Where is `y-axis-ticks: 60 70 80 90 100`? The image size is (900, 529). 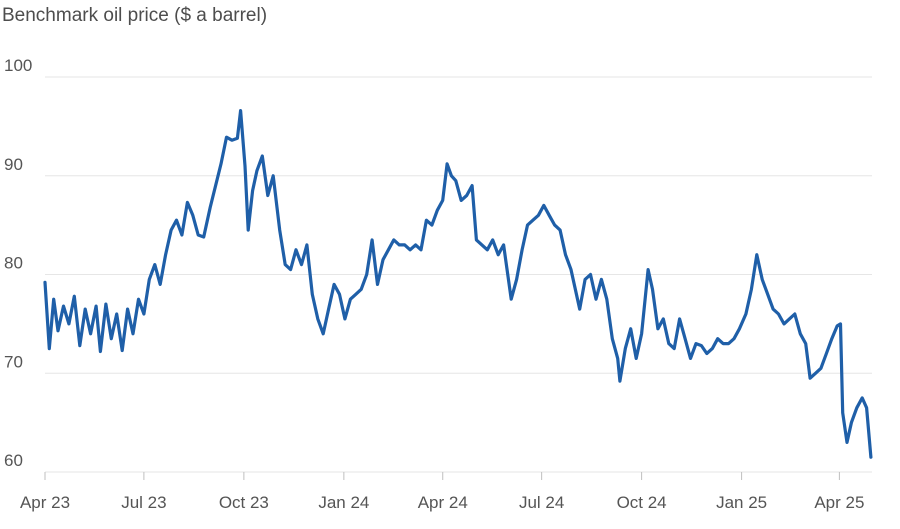
y-axis-ticks: 60 70 80 90 100 is located at coordinates (18, 263).